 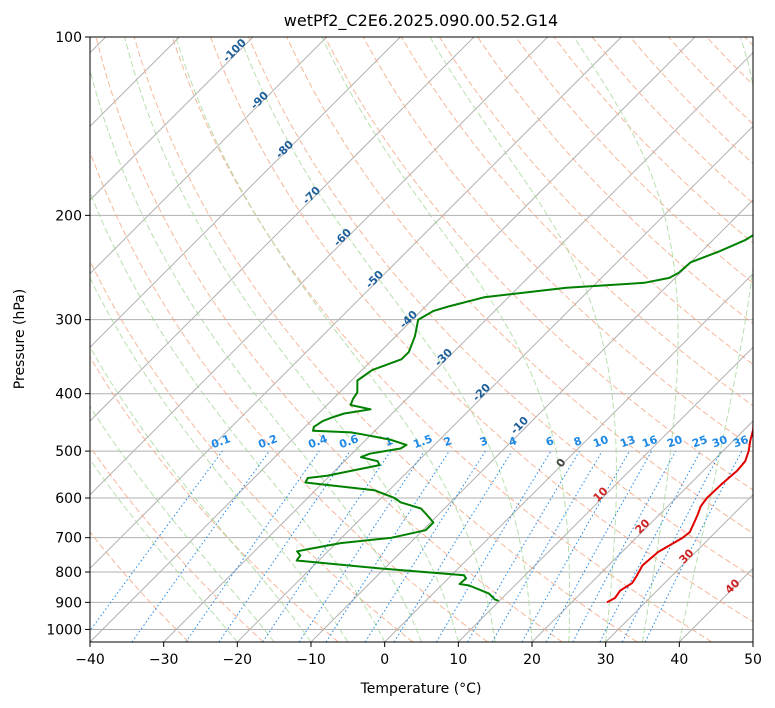 I want to click on y-tick-label: 700, so click(x=68, y=539).